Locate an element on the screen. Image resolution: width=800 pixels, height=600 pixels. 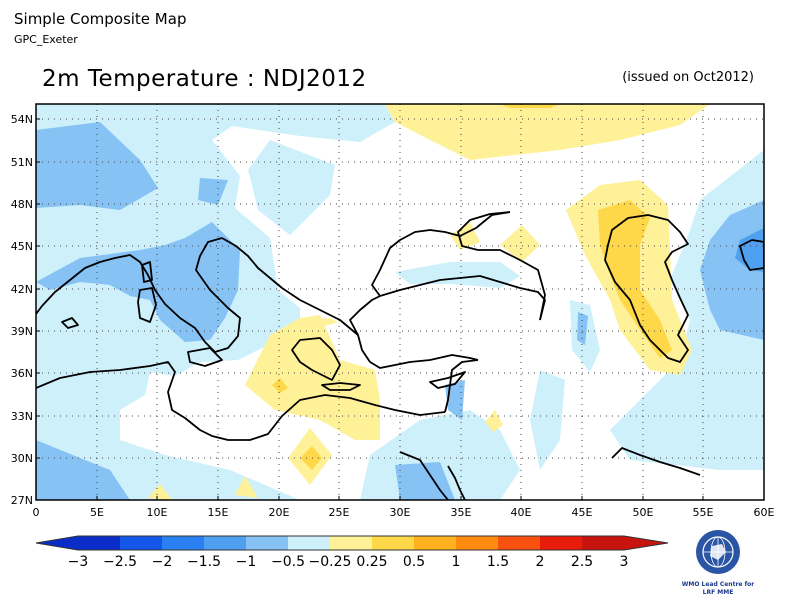
anomaly-yellow-north is located at coordinates (530, 106).